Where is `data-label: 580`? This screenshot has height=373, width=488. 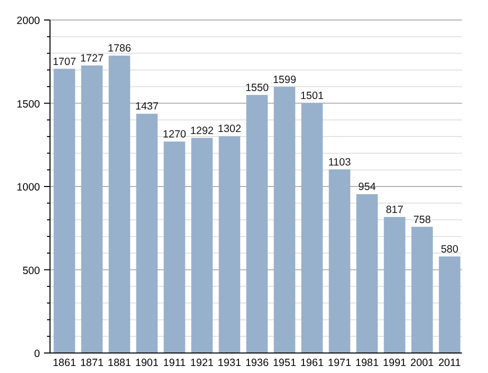 data-label: 580 is located at coordinates (449, 249).